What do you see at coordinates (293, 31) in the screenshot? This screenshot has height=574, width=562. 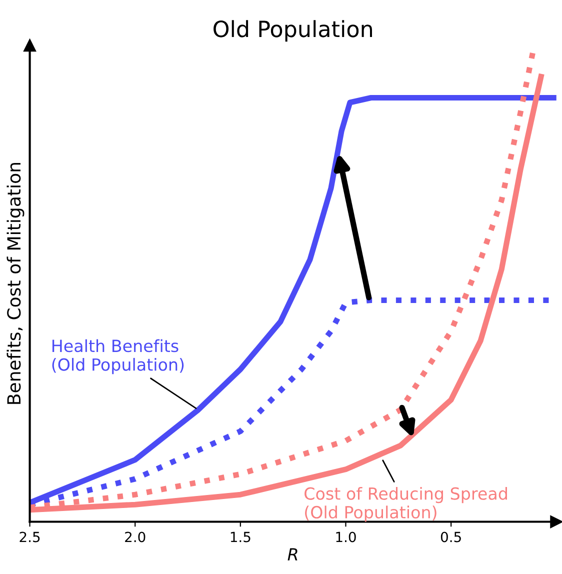 I see `chart-title: Old Population` at bounding box center [293, 31].